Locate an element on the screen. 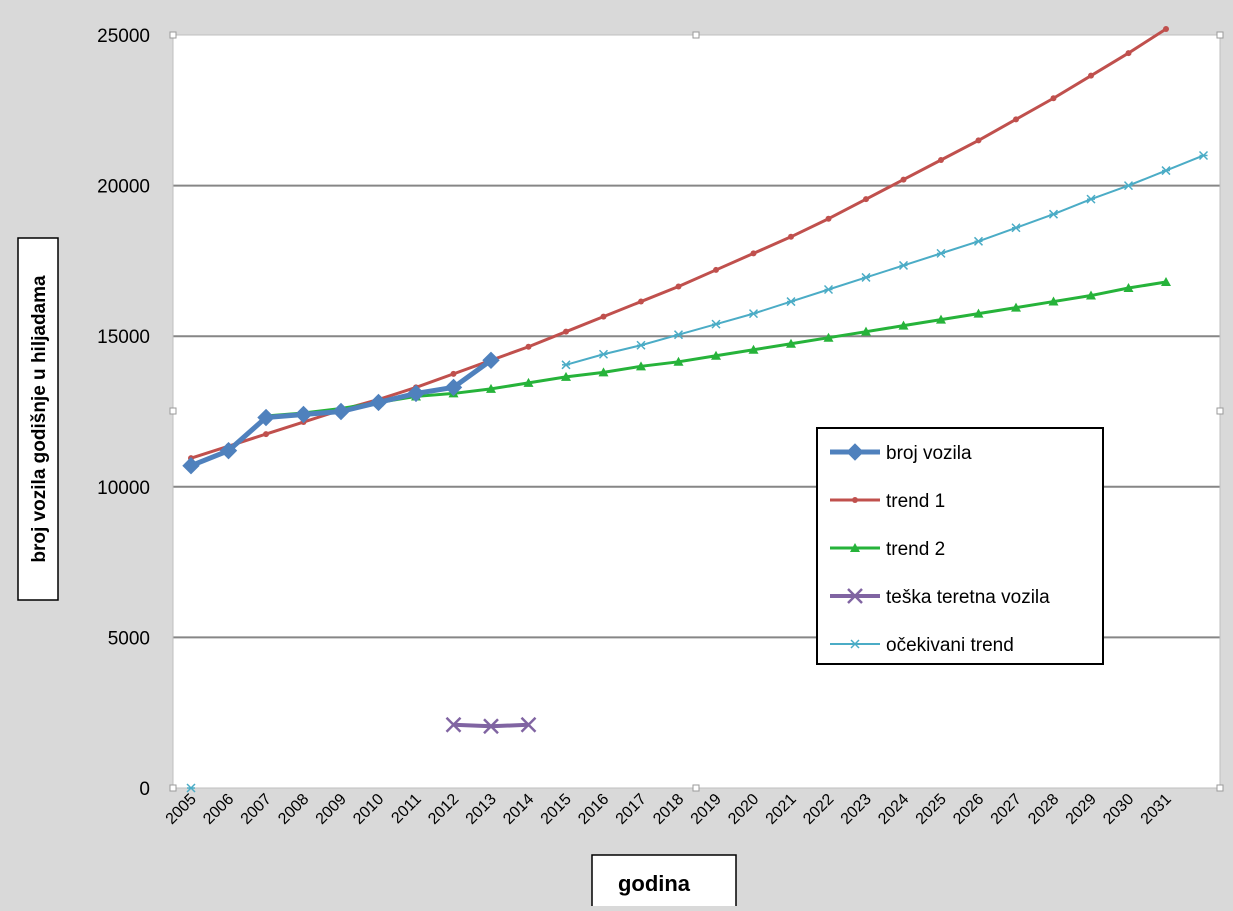 The height and width of the screenshot is (911, 1233). series-teška-teretna-vozila is located at coordinates (491, 725).